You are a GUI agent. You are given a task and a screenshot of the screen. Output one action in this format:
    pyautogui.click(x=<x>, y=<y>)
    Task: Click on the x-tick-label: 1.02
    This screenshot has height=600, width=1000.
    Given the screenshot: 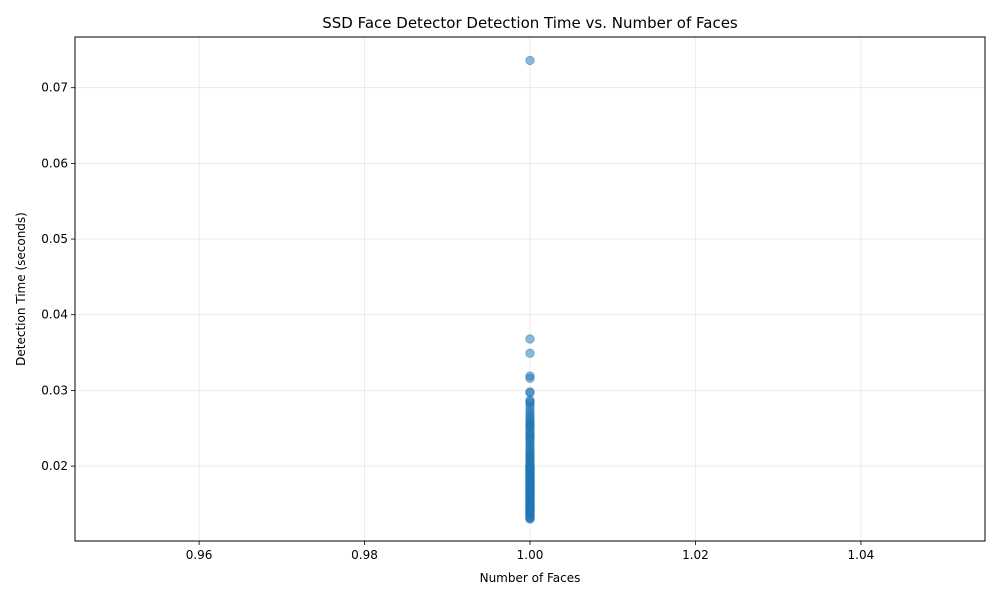 What is the action you would take?
    pyautogui.click(x=695, y=555)
    